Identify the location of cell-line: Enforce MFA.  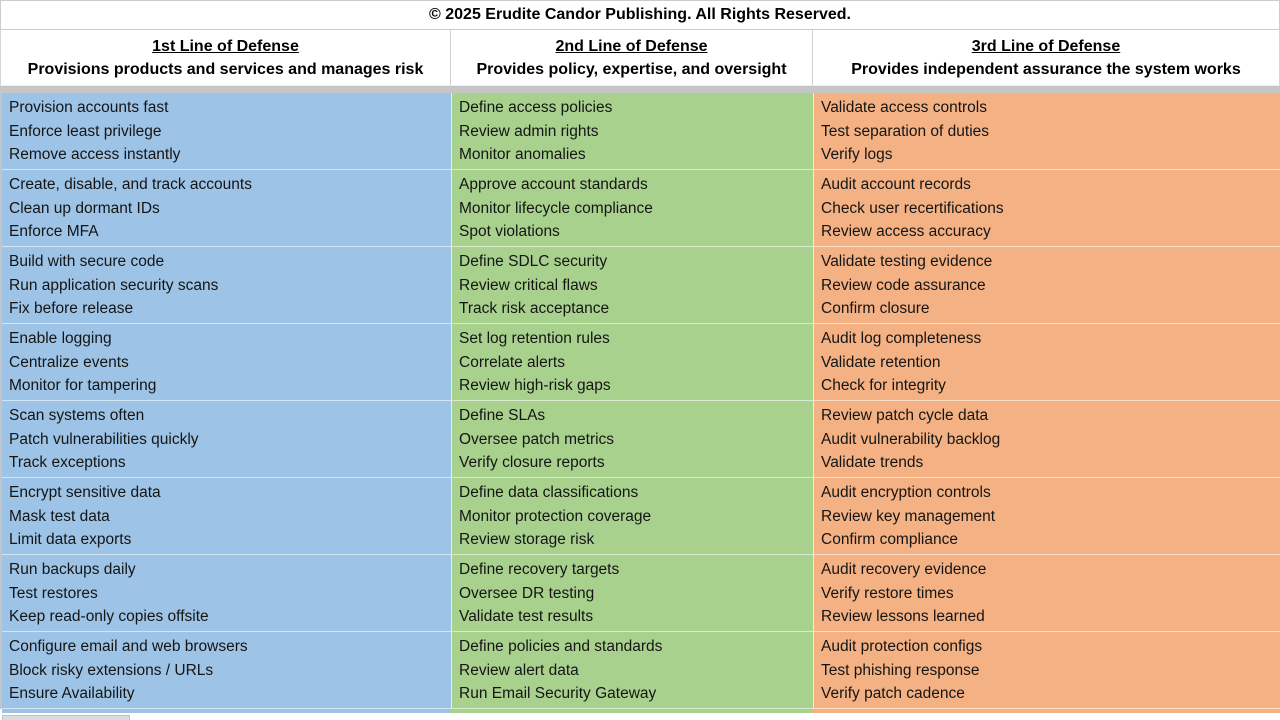
(54, 232).